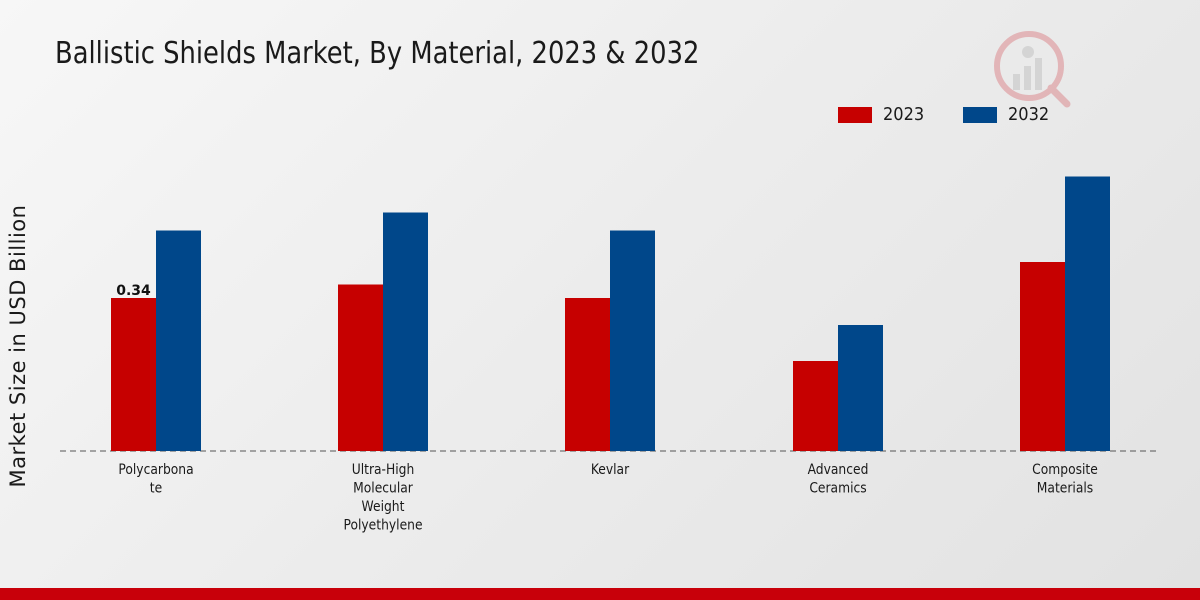 The height and width of the screenshot is (600, 1200). I want to click on legend-label-2032: 2032, so click(1028, 114).